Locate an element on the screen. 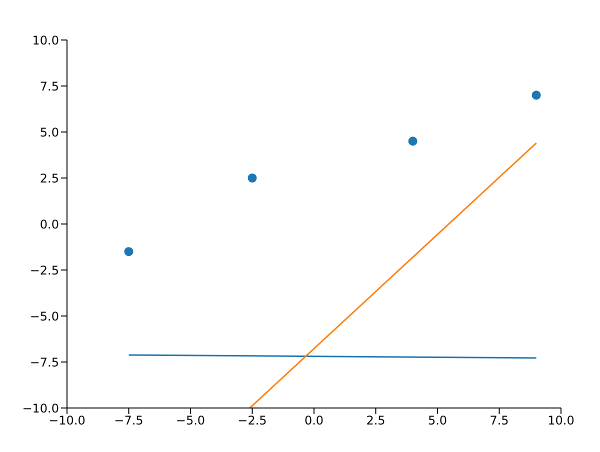 This screenshot has height=452, width=600. x-tick-label: −2.5 is located at coordinates (252, 421).